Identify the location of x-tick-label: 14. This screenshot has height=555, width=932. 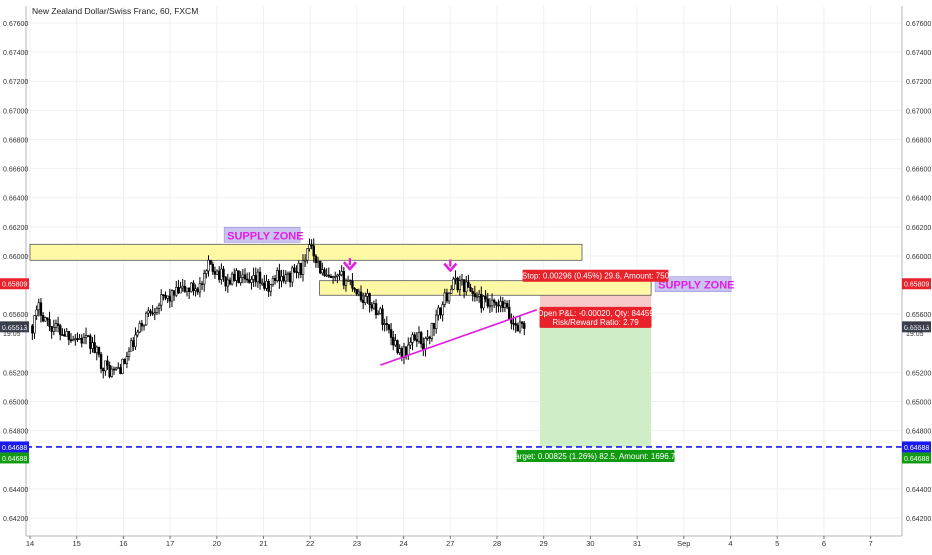
(30, 543).